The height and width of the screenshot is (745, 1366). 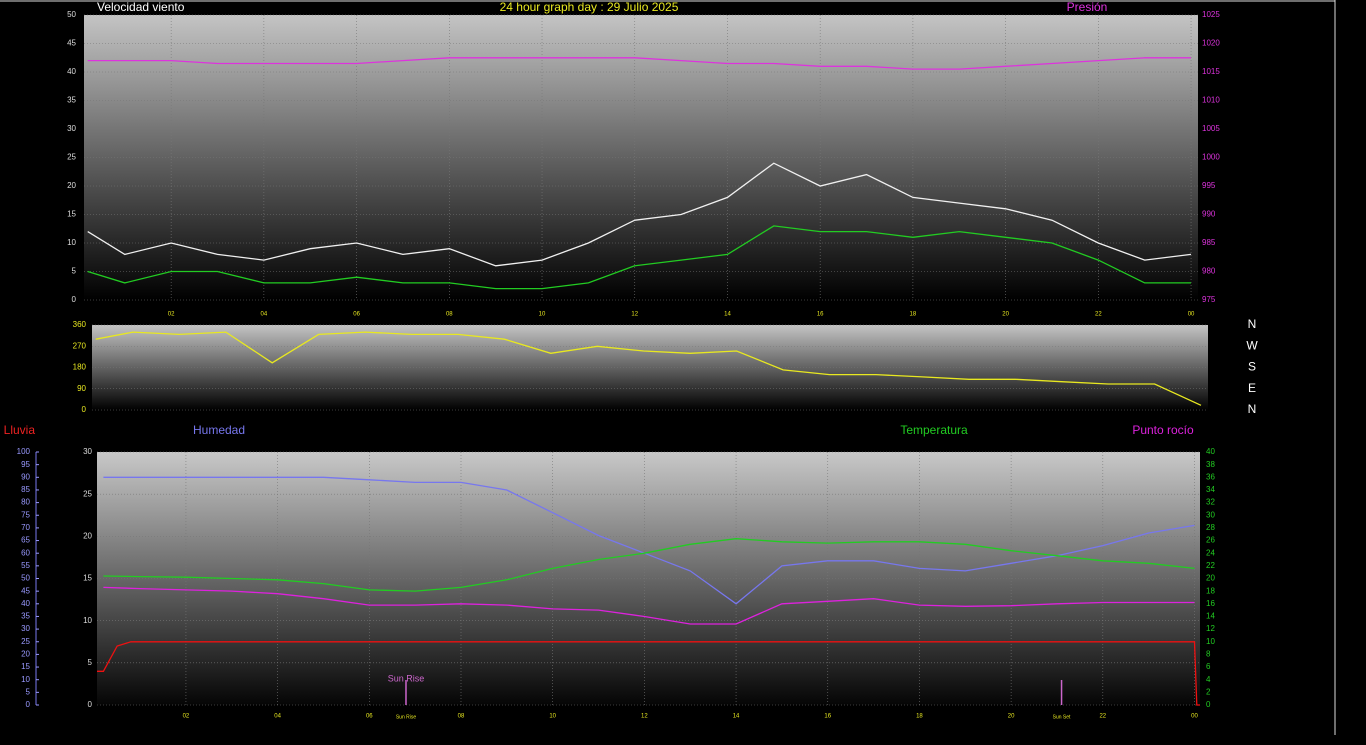 I want to click on y-tick-label: 2, so click(x=1208, y=691).